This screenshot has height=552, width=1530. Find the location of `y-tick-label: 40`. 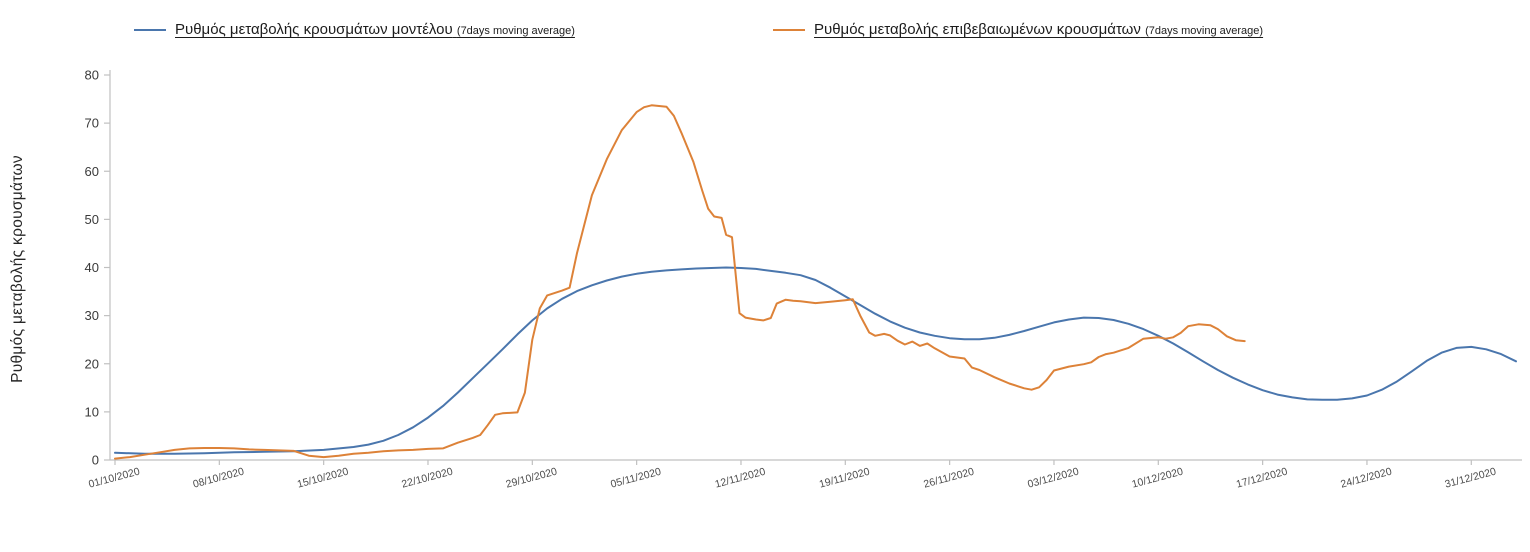

y-tick-label: 40 is located at coordinates (92, 267).